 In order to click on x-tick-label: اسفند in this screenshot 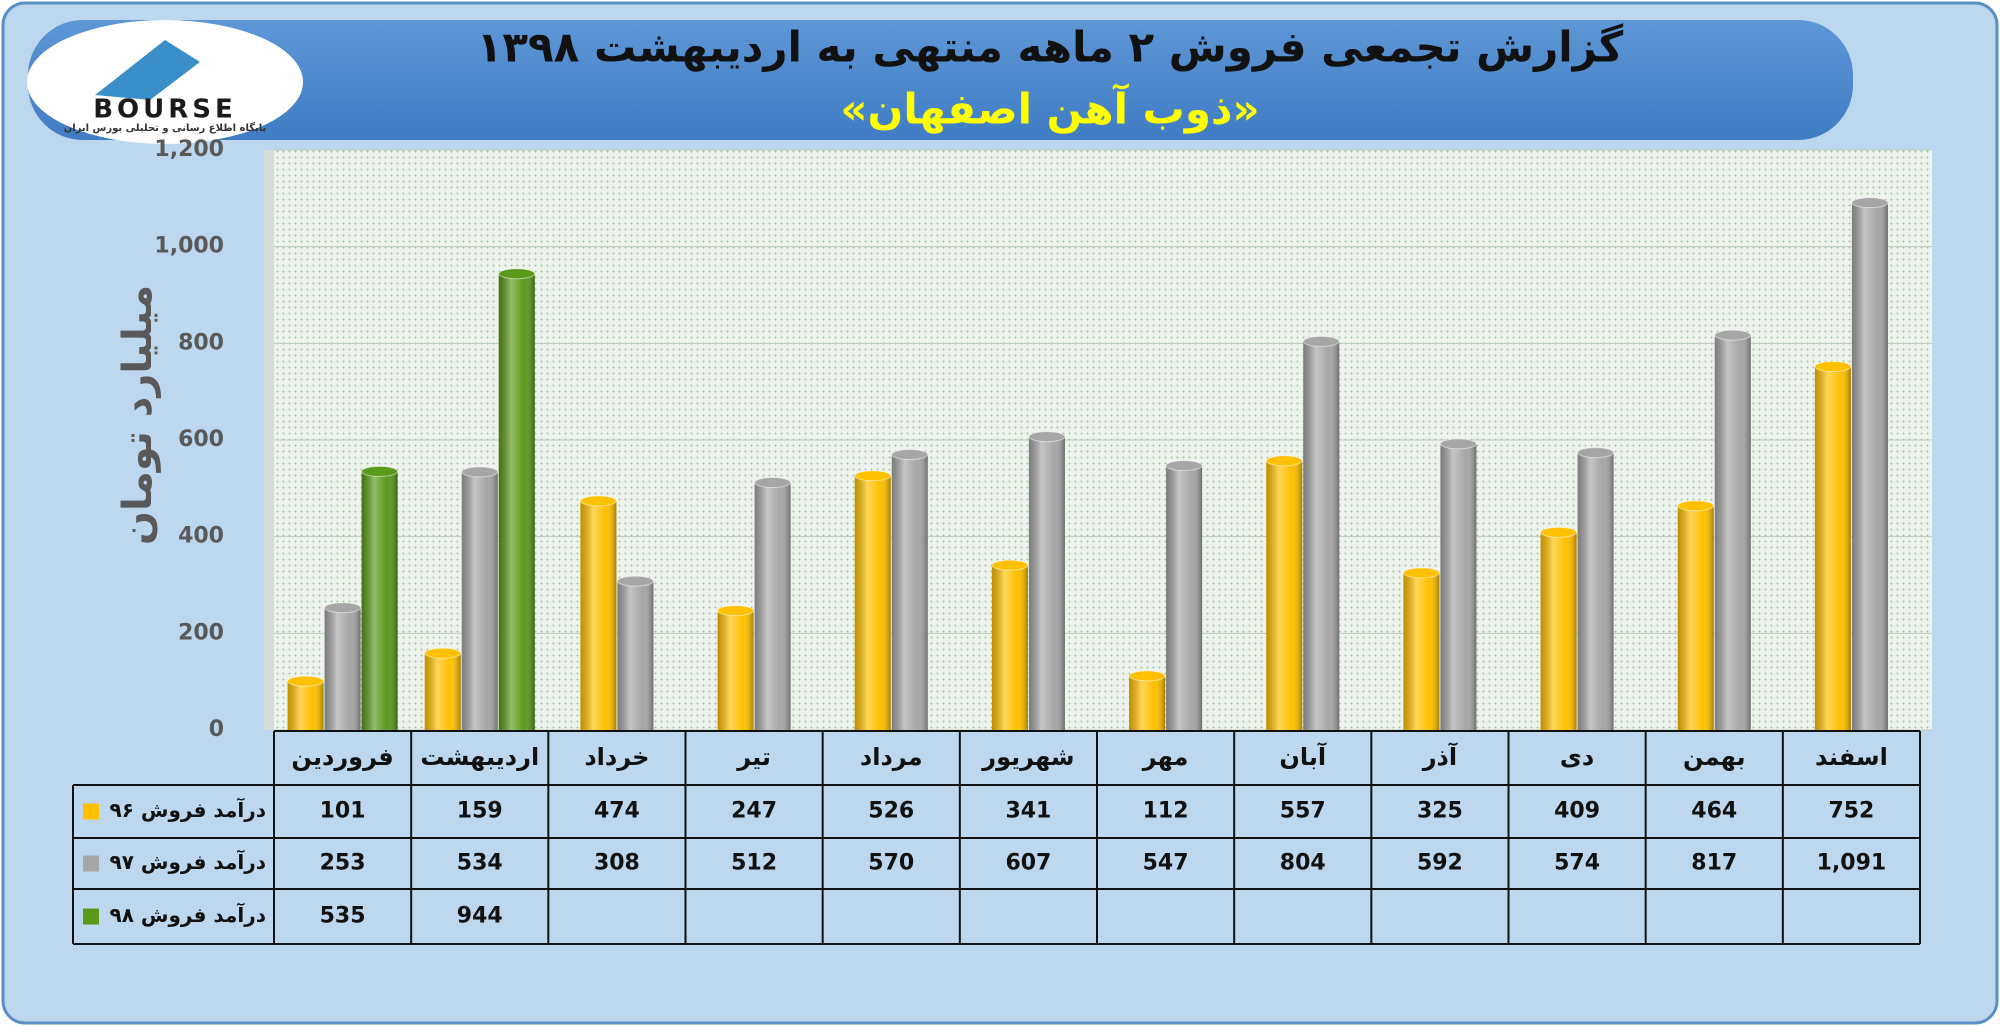, I will do `click(1851, 757)`.